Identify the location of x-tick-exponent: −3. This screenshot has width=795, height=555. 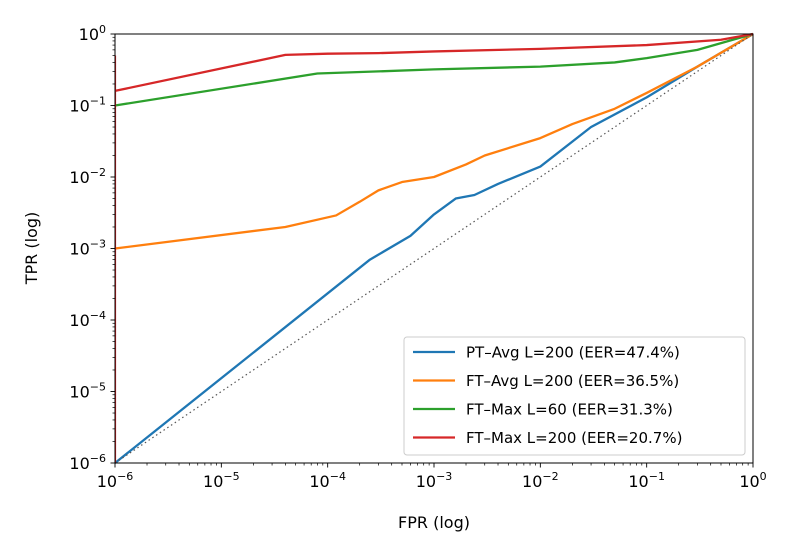
(444, 476).